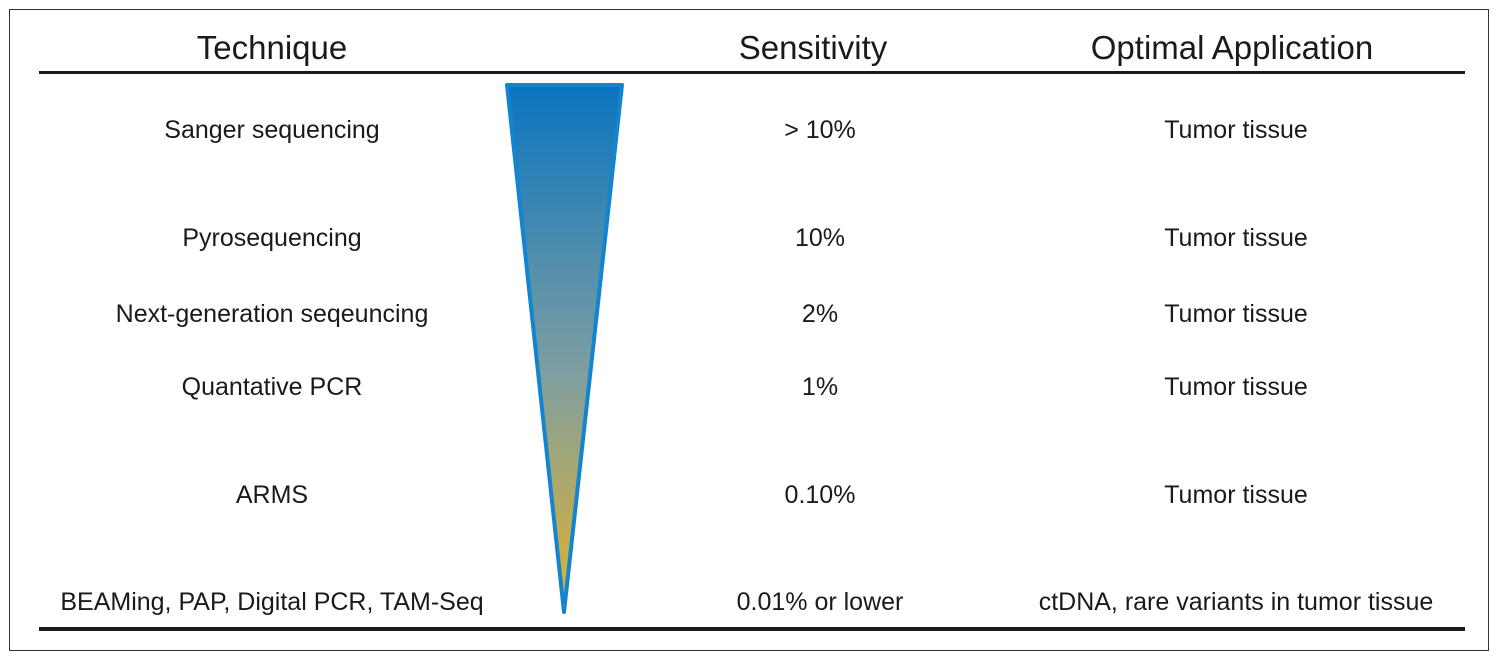 The height and width of the screenshot is (661, 1500). Describe the element at coordinates (1236, 238) in the screenshot. I see `row-2-application: Tumor tissue` at that location.